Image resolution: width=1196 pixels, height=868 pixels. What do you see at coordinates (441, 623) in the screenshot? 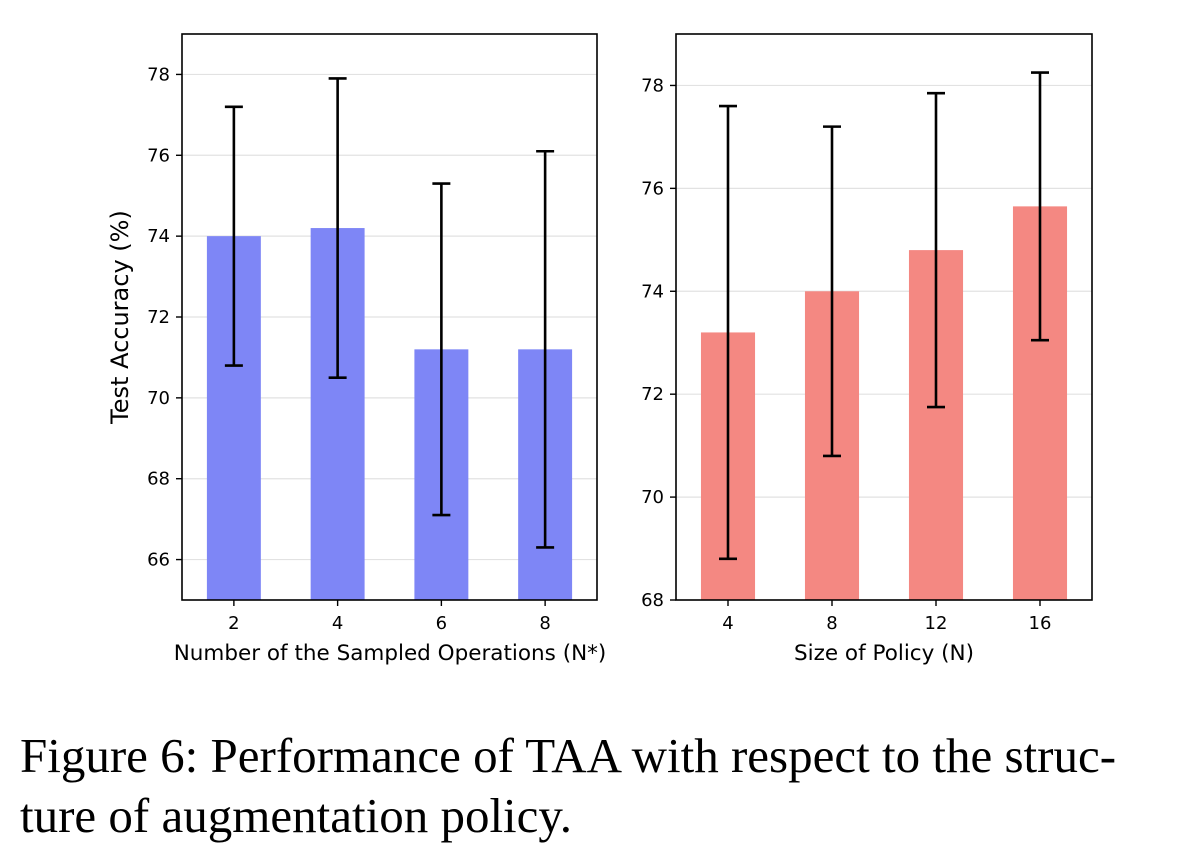
I see `x-tick-label: 6` at bounding box center [441, 623].